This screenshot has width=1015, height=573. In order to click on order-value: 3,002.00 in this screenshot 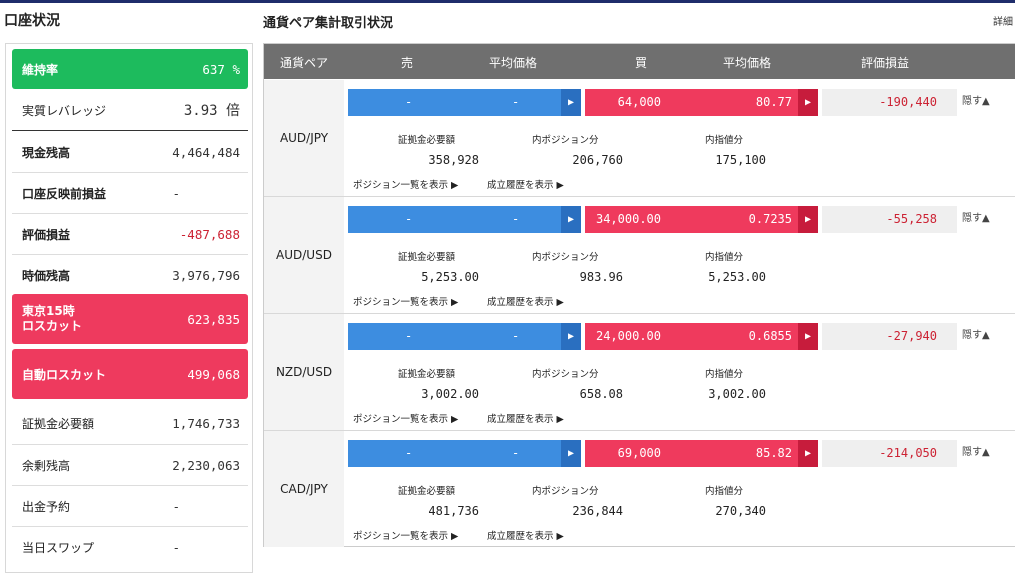, I will do `click(737, 394)`.